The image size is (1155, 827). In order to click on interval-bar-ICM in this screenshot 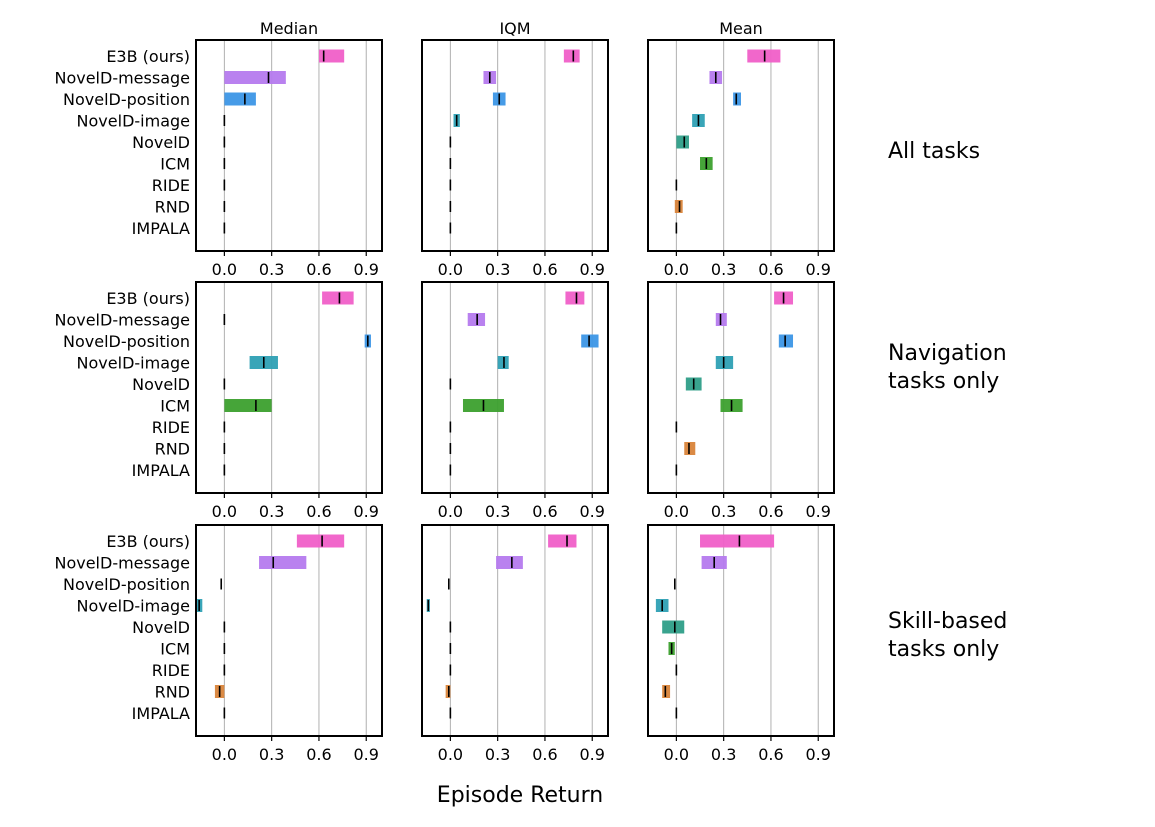, I will do `click(248, 405)`.